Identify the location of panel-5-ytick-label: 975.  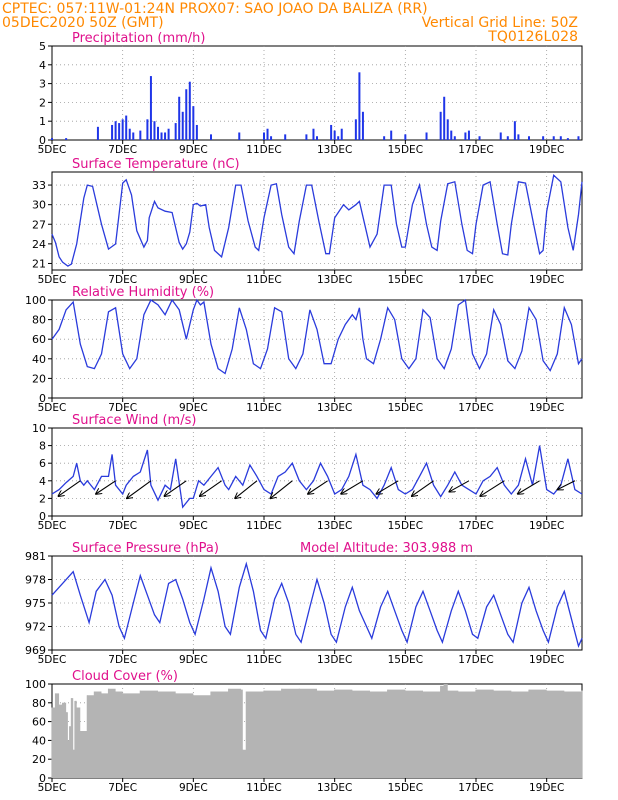
(35, 603).